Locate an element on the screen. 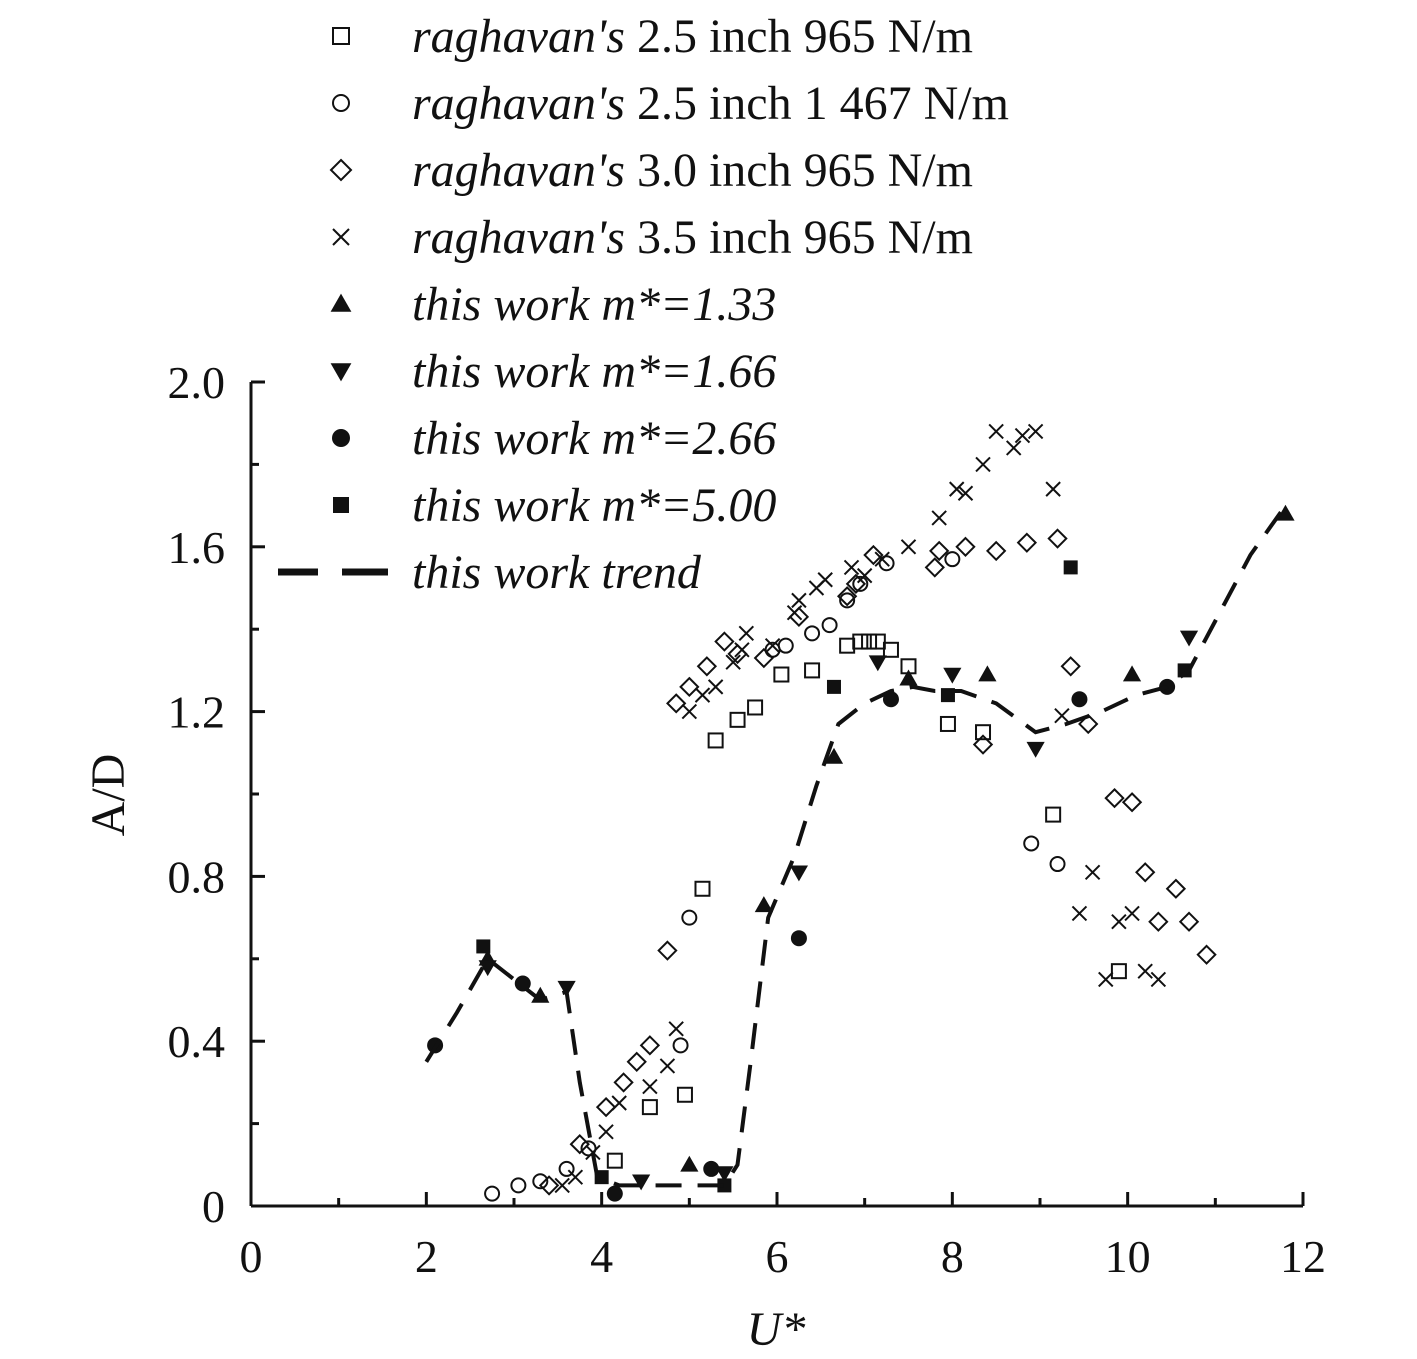 The image size is (1417, 1359). square-filled-marker is located at coordinates (341, 505).